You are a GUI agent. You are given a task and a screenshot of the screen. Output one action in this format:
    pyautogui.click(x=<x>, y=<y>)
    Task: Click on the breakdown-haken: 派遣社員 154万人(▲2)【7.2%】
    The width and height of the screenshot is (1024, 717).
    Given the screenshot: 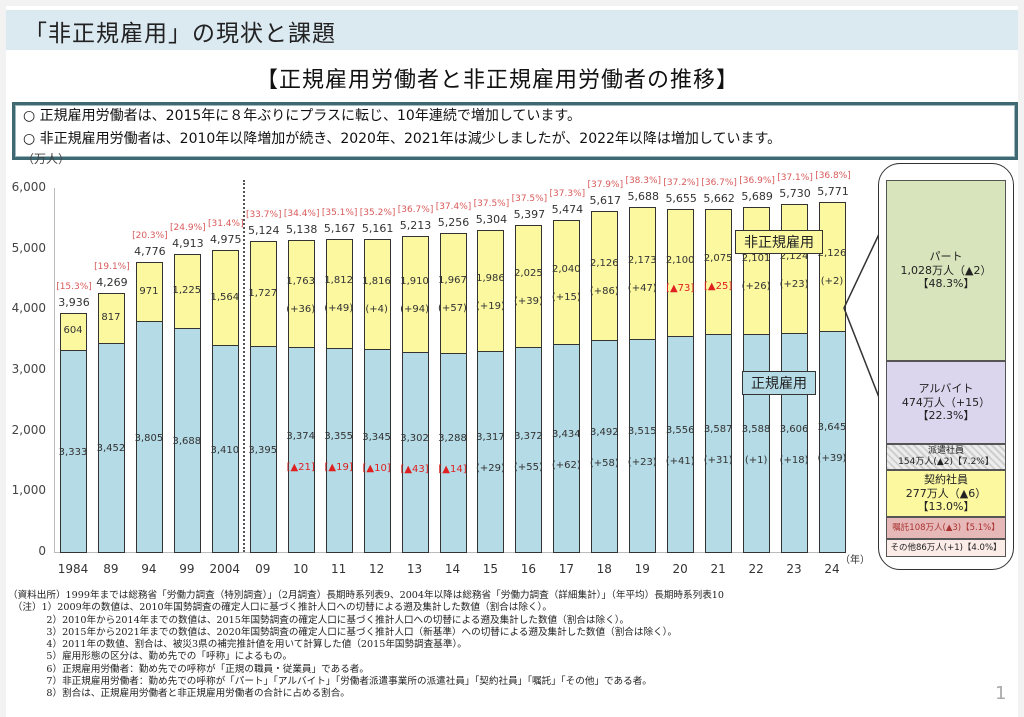 What is the action you would take?
    pyautogui.click(x=946, y=457)
    